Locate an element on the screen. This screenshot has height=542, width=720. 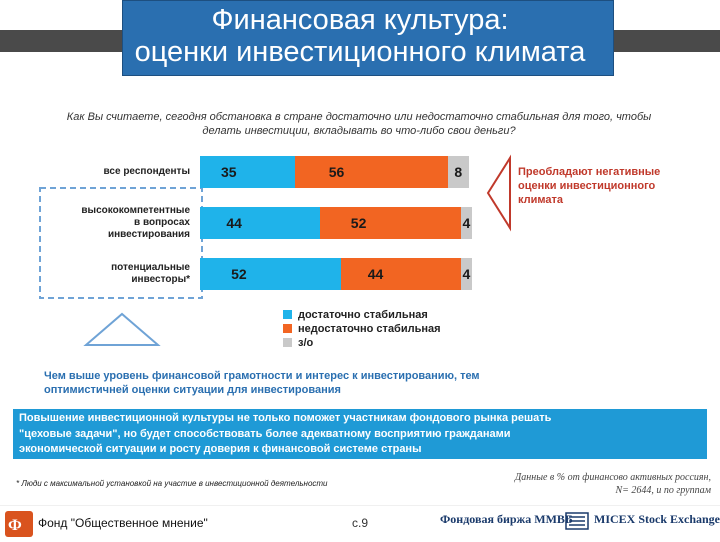
fom-logo-icon: Ф is located at coordinates (19, 524).